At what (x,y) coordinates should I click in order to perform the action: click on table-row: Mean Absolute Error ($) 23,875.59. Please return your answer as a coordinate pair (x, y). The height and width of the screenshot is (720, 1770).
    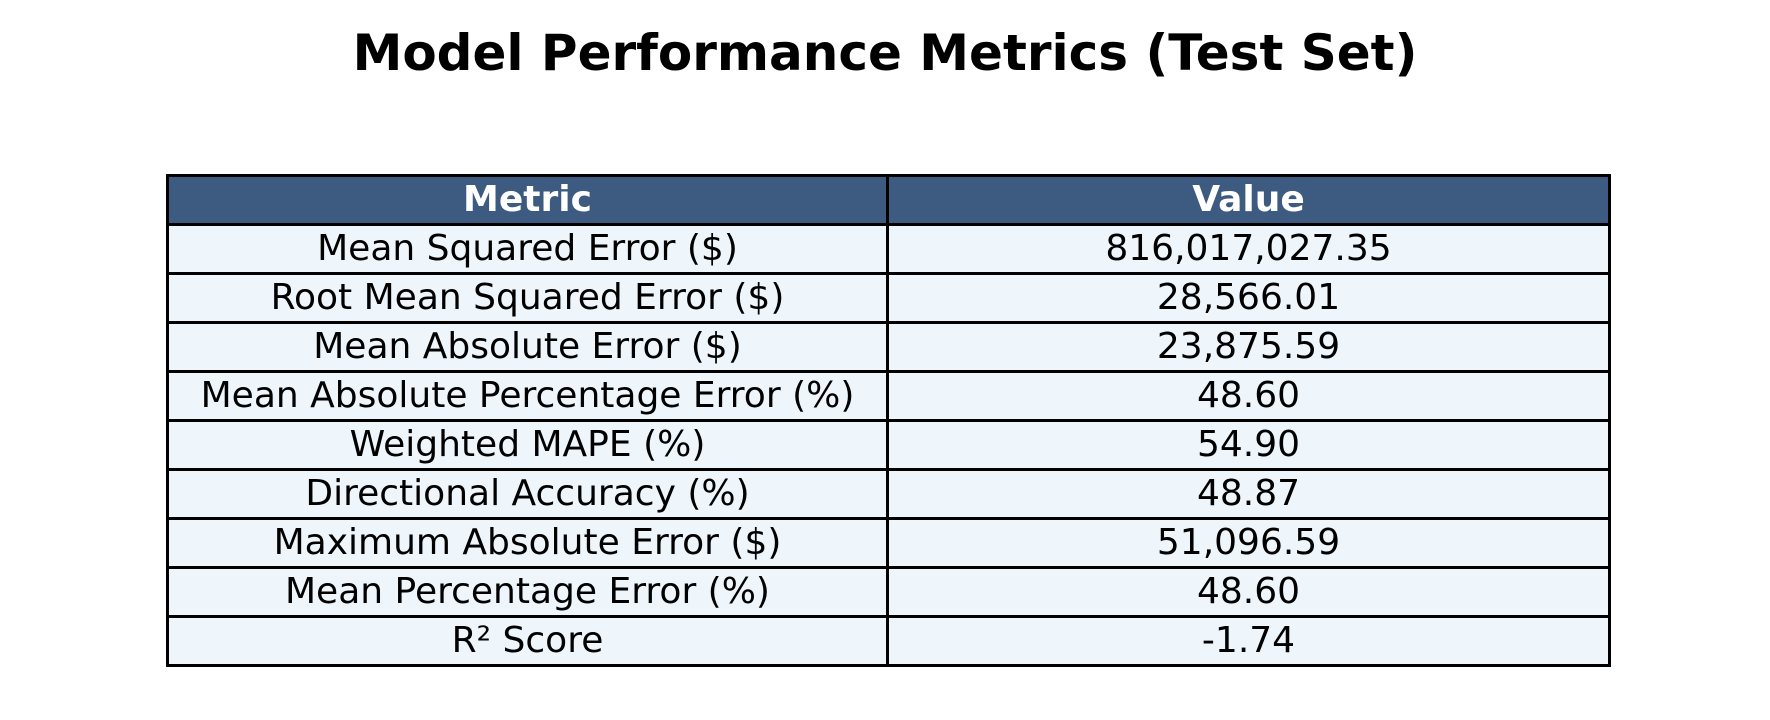
    Looking at the image, I should click on (888, 347).